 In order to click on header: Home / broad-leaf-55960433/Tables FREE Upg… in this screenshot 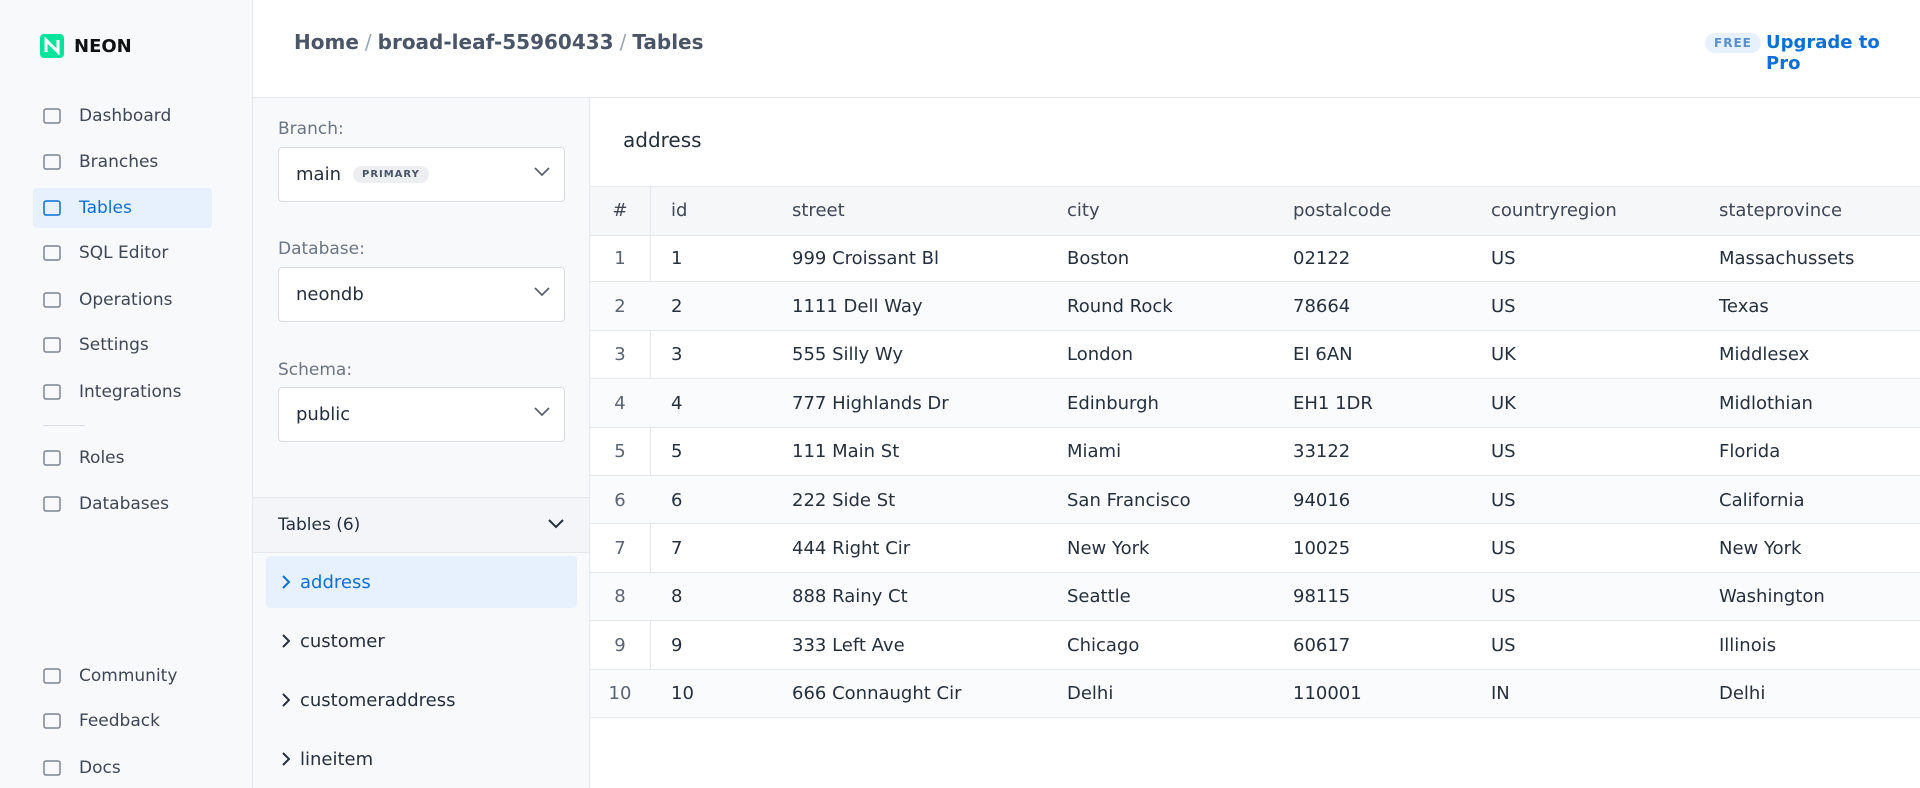, I will do `click(1086, 49)`.